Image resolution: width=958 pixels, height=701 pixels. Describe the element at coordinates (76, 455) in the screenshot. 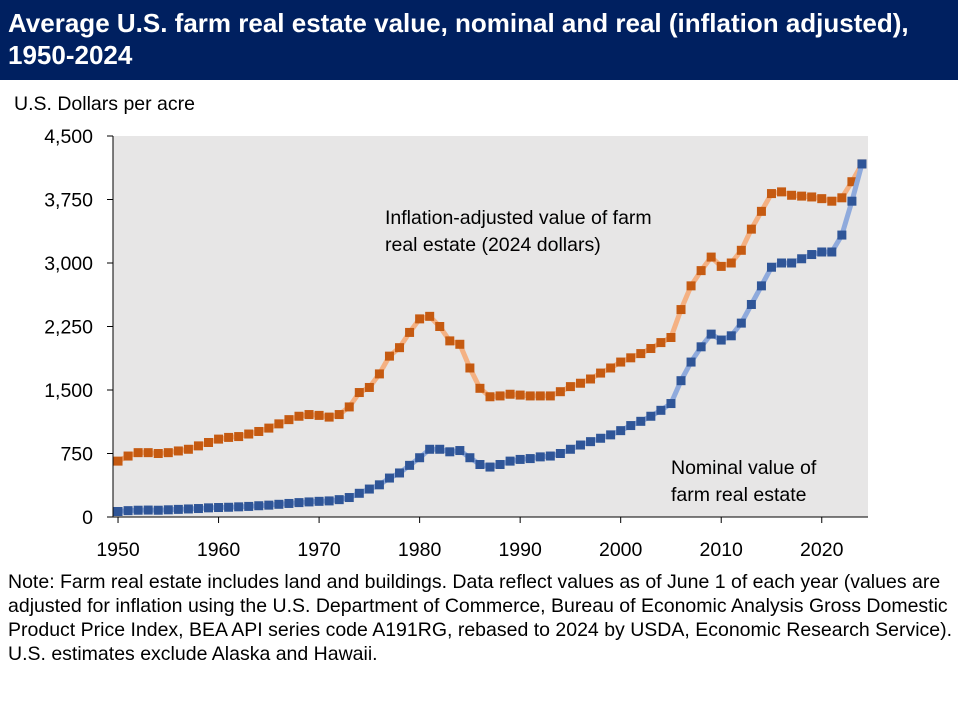

I see `y-tick-label: 750` at that location.